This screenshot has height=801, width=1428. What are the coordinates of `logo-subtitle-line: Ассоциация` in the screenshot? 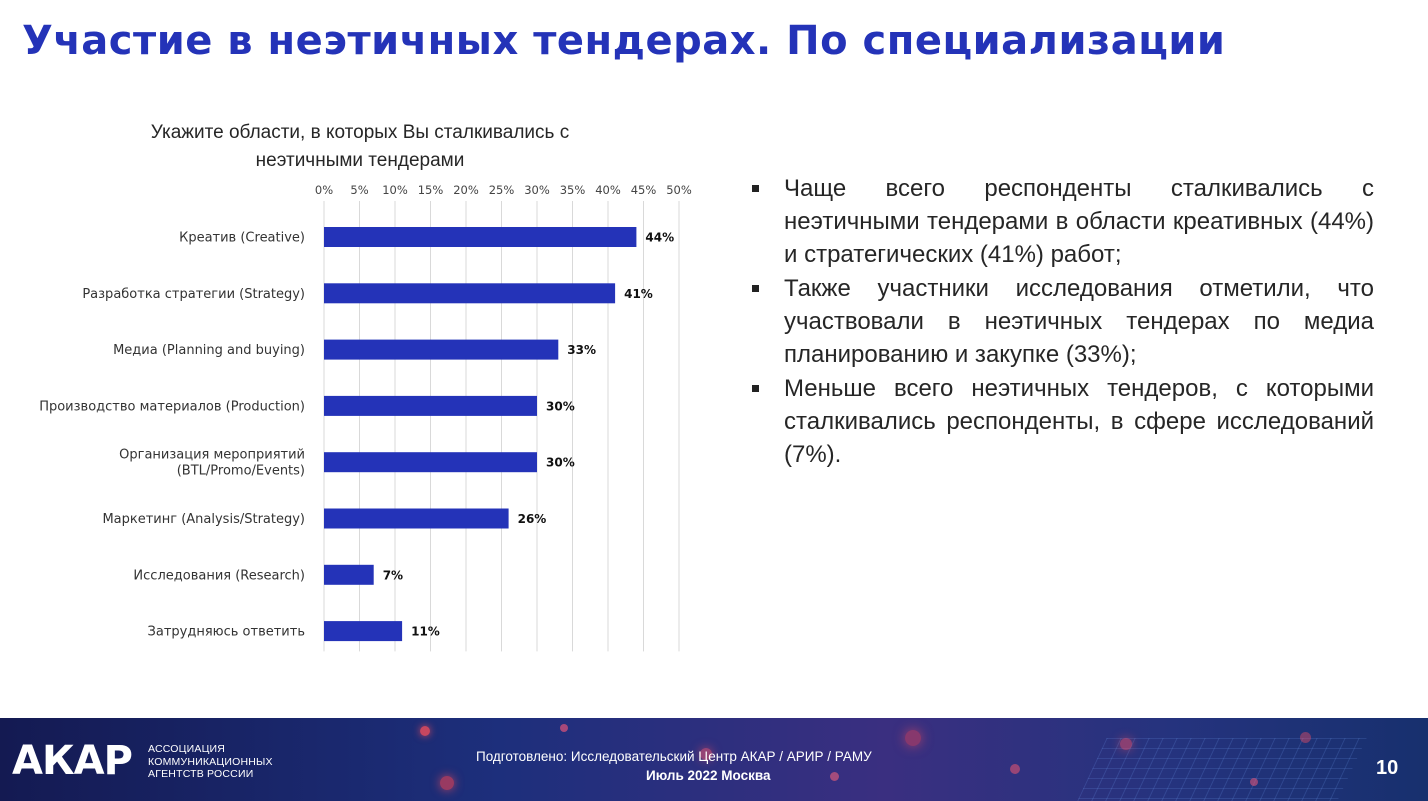 It's located at (187, 749).